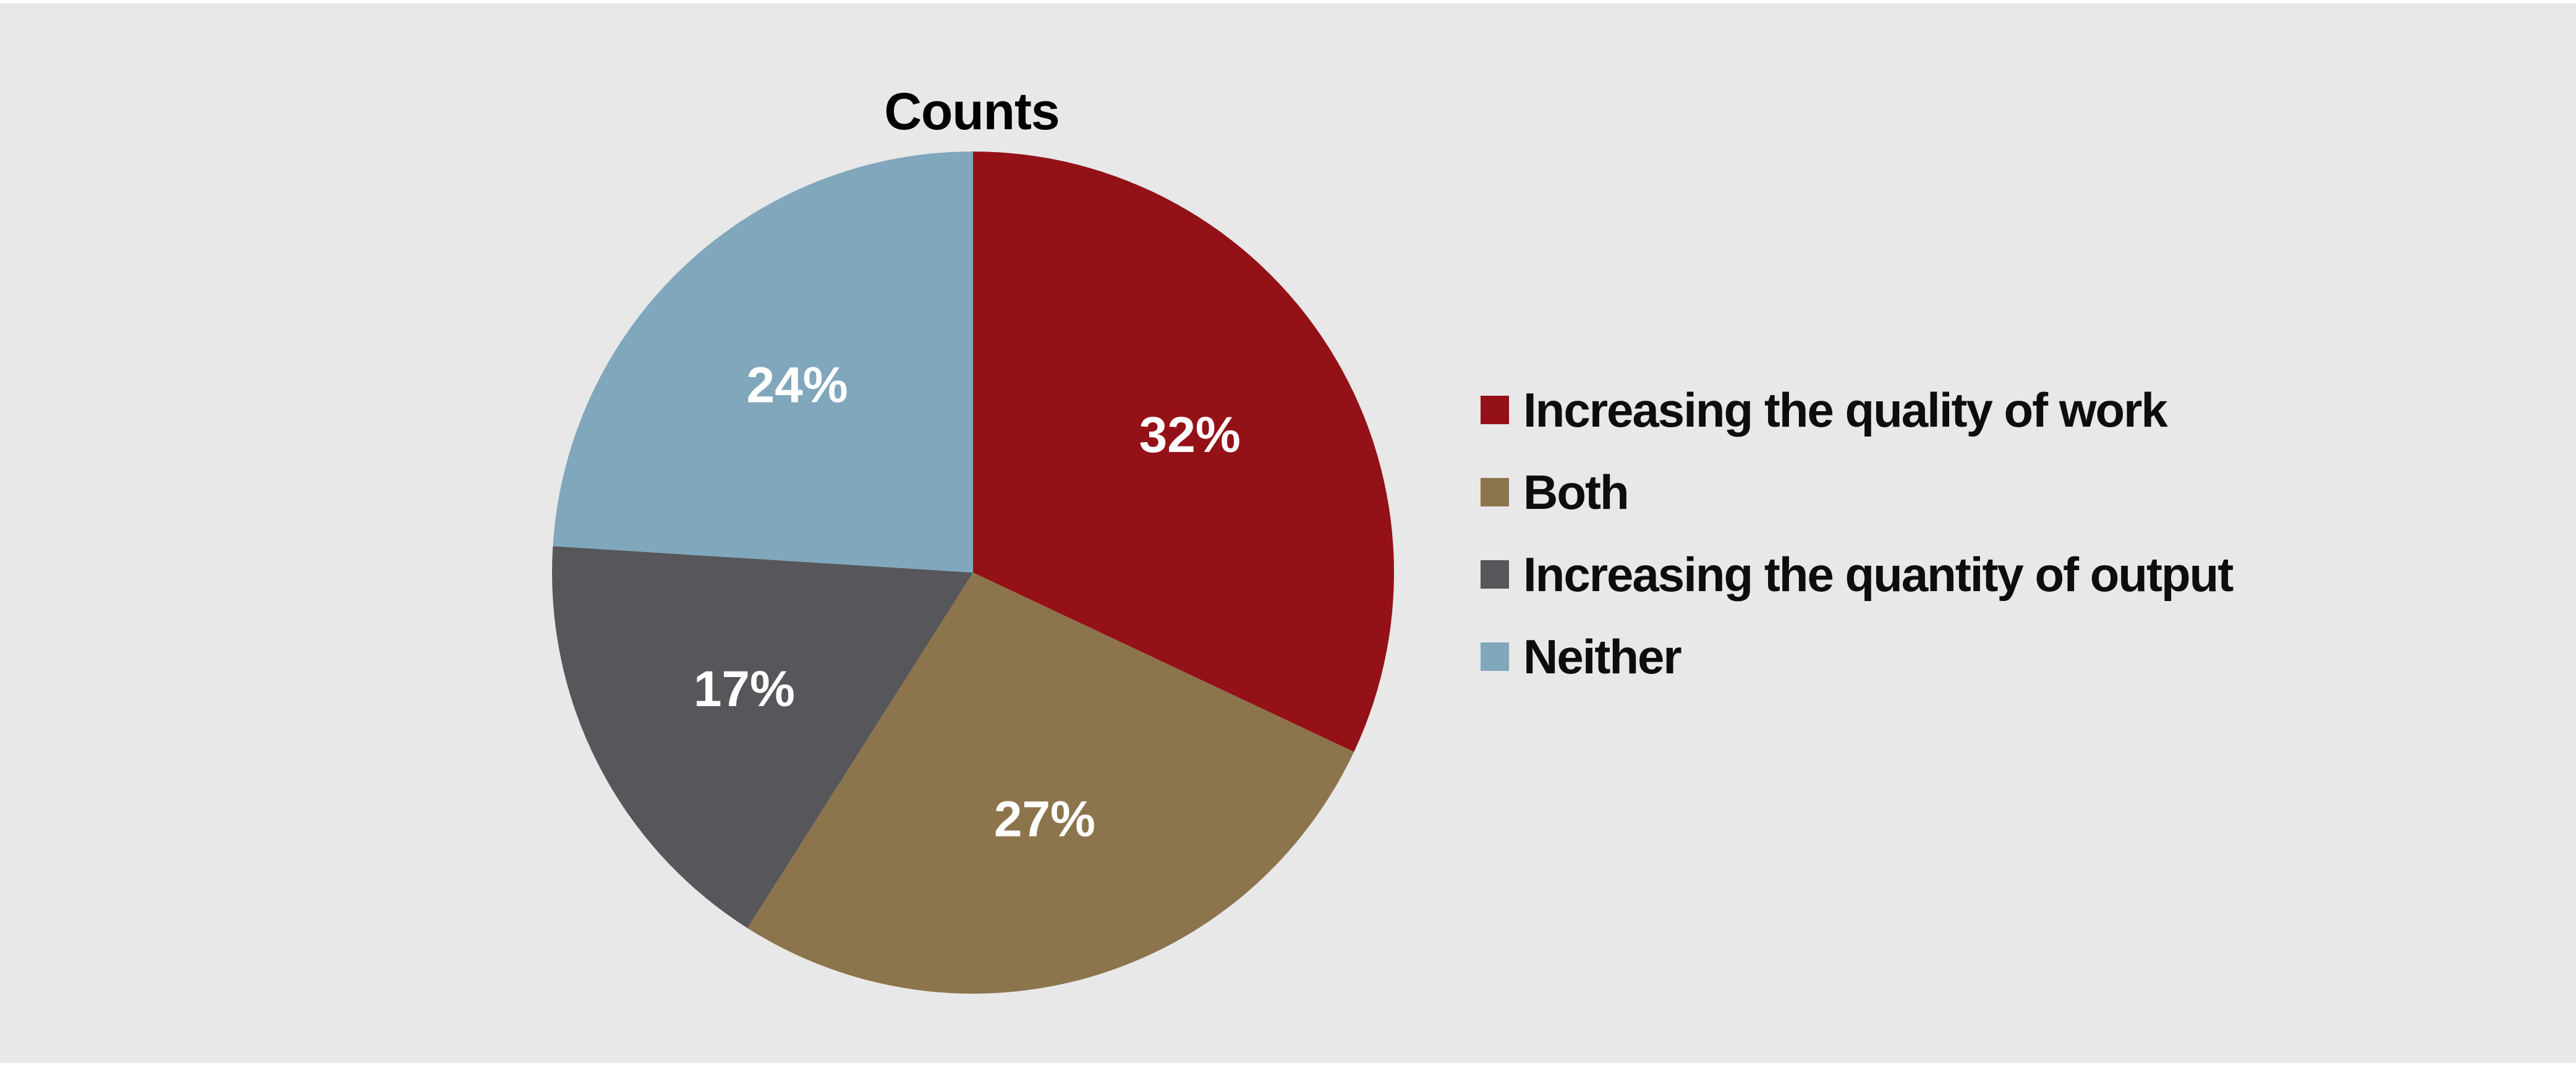  Describe the element at coordinates (797, 385) in the screenshot. I see `pie-slice-label-neither: 24%` at that location.